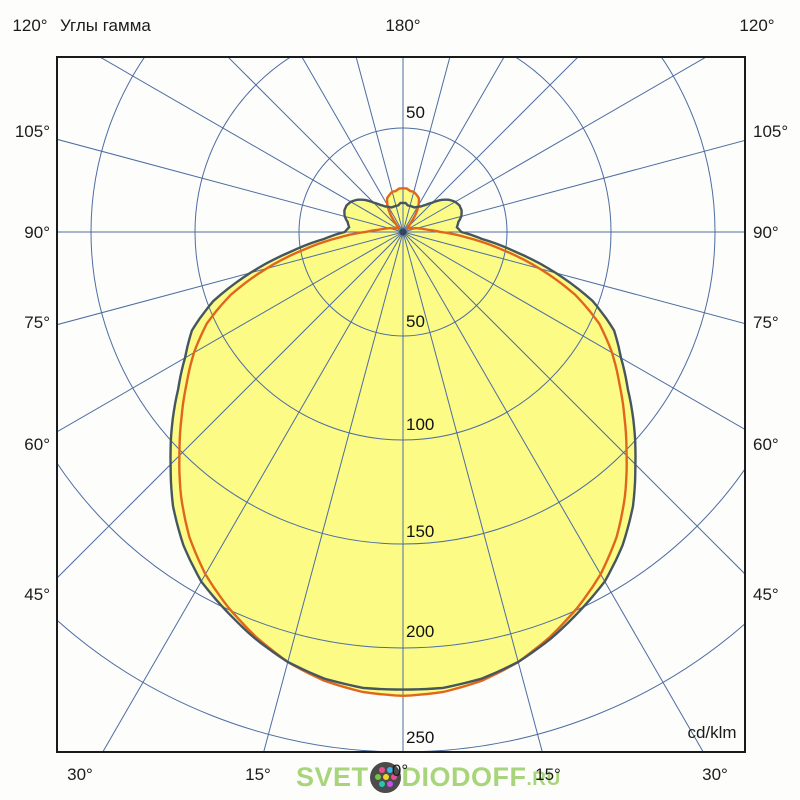 The height and width of the screenshot is (800, 800). What do you see at coordinates (771, 131) in the screenshot?
I see `gamma-label-right-105: 105°` at bounding box center [771, 131].